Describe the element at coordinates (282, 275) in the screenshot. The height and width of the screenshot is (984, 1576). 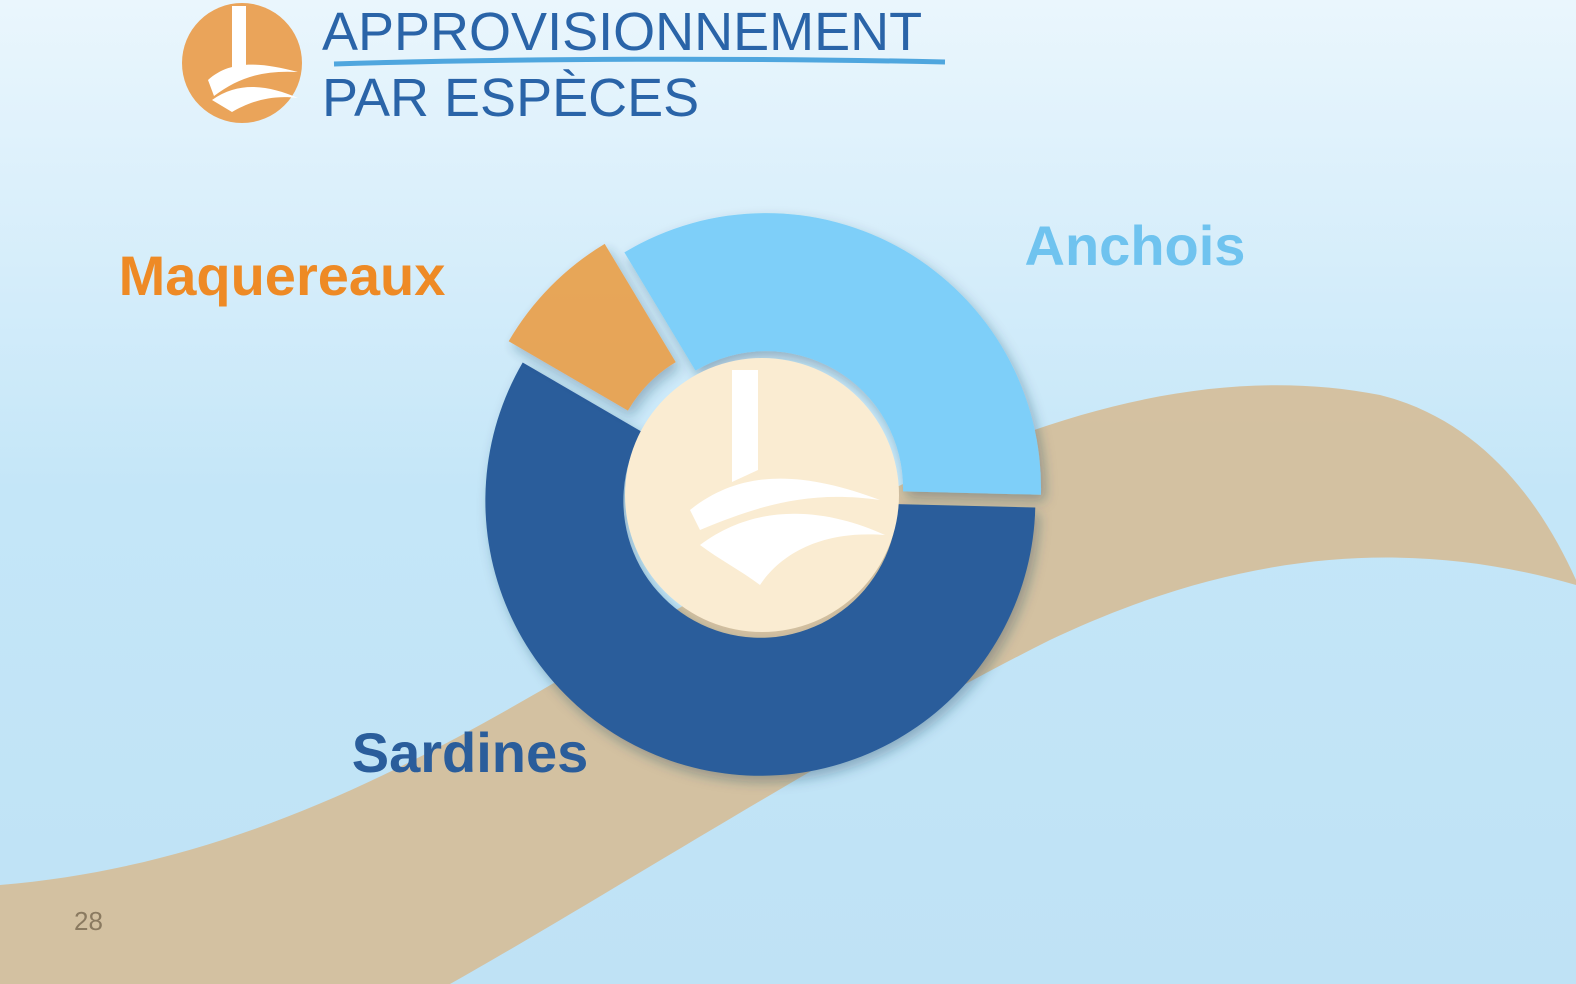
I see `category-label: Maquereaux` at that location.